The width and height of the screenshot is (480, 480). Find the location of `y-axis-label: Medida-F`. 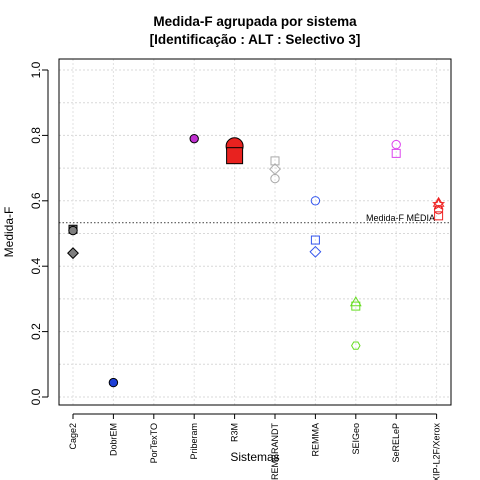

y-axis-label: Medida-F is located at coordinates (9, 232).